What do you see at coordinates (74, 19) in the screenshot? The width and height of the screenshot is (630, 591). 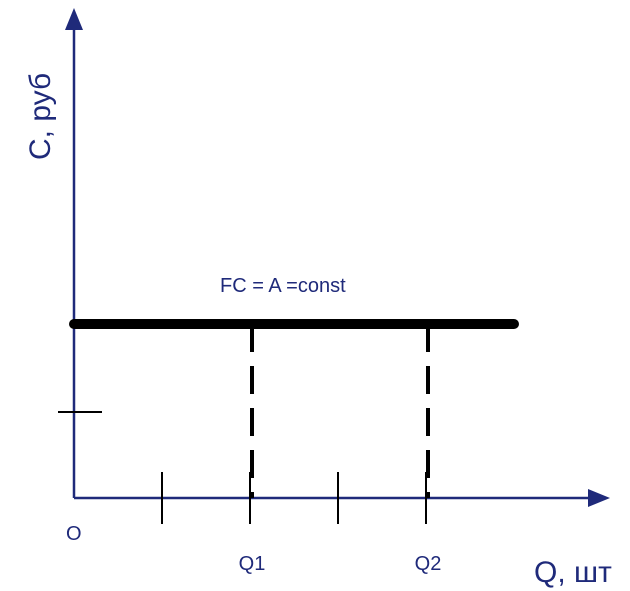 I see `y-axis-arrow` at bounding box center [74, 19].